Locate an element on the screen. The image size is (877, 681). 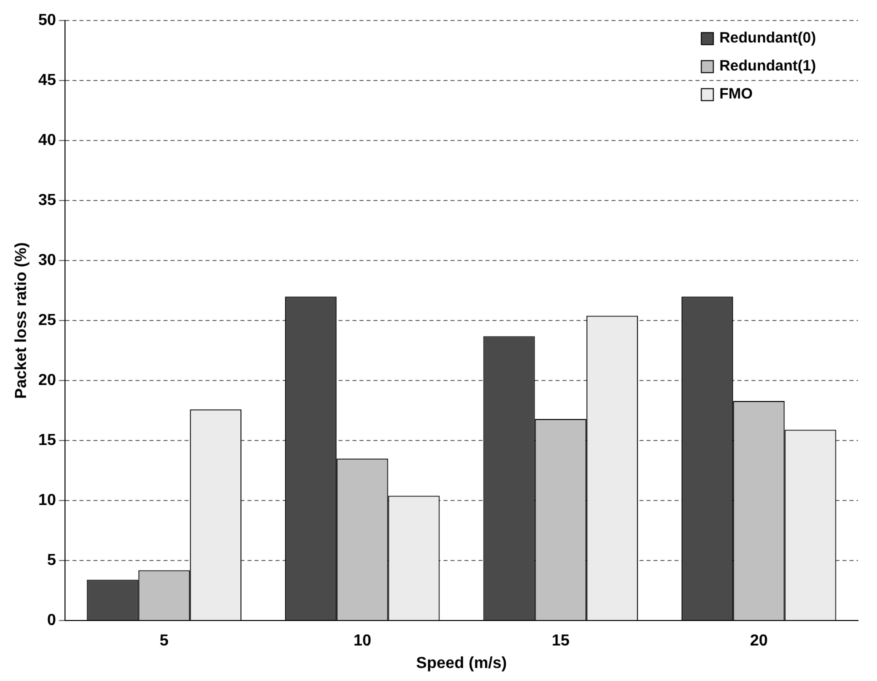
y-tick-label: 5 is located at coordinates (51, 561).